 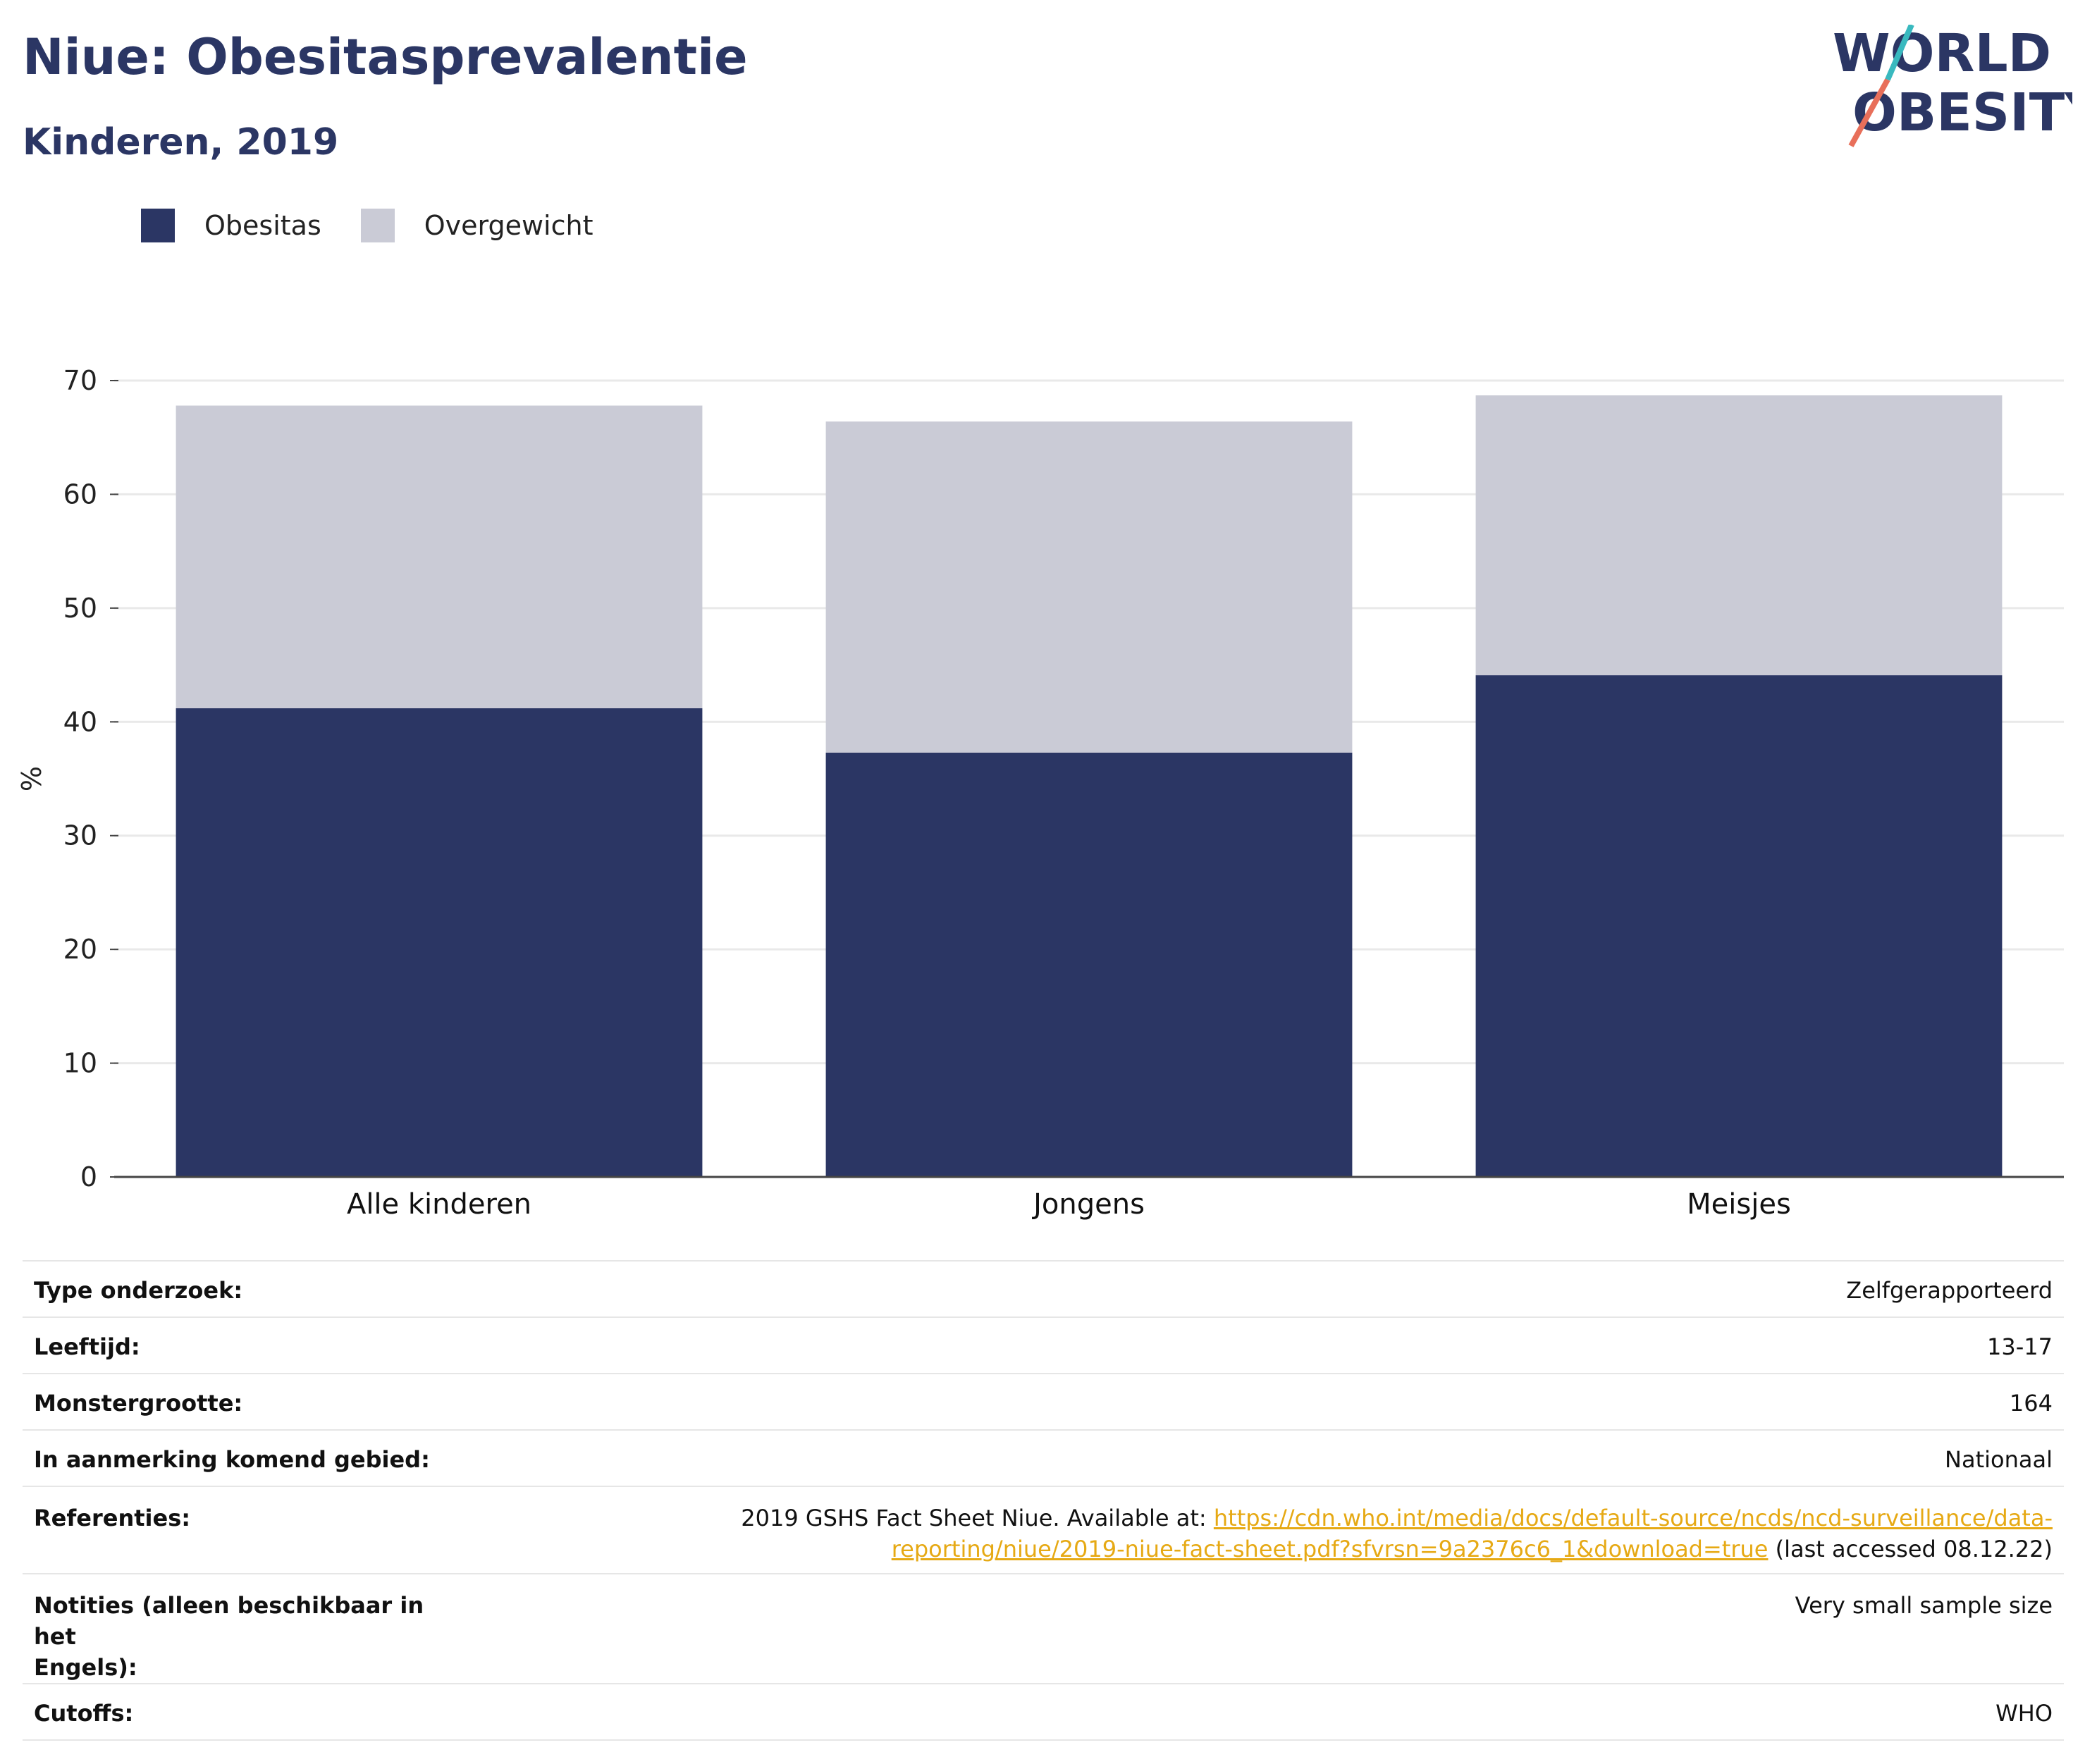 I want to click on info-label-cutoffs: Cutoffs:, so click(x=248, y=1712).